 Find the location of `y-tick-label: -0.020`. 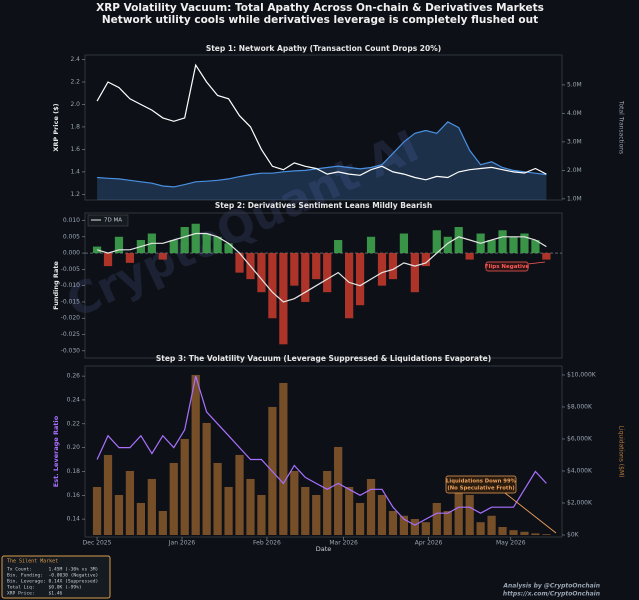

y-tick-label: -0.020 is located at coordinates (71, 318).